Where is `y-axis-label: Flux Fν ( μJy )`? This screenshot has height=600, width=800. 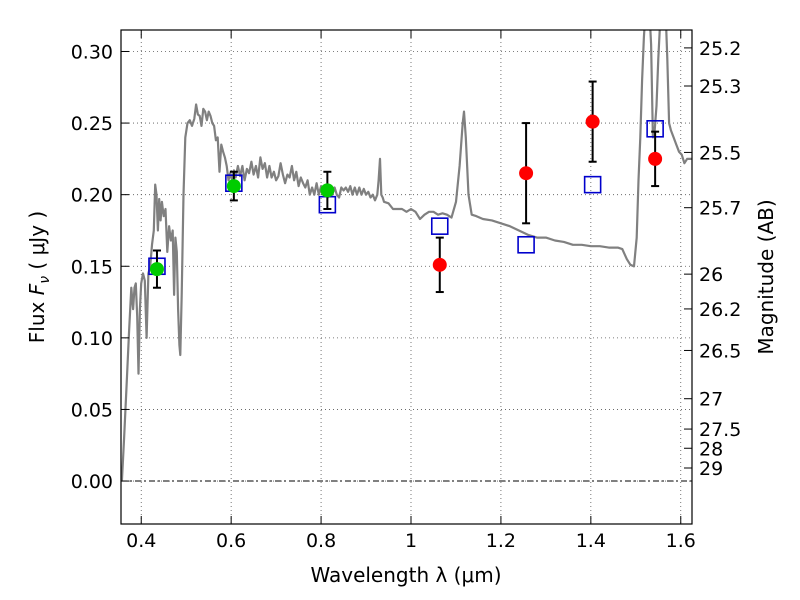 y-axis-label: Flux Fν ( μJy ) is located at coordinates (39, 277).